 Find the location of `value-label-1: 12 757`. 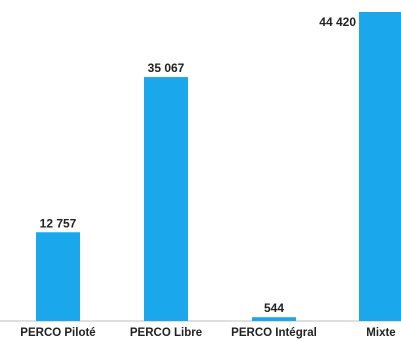

value-label-1: 12 757 is located at coordinates (58, 223).